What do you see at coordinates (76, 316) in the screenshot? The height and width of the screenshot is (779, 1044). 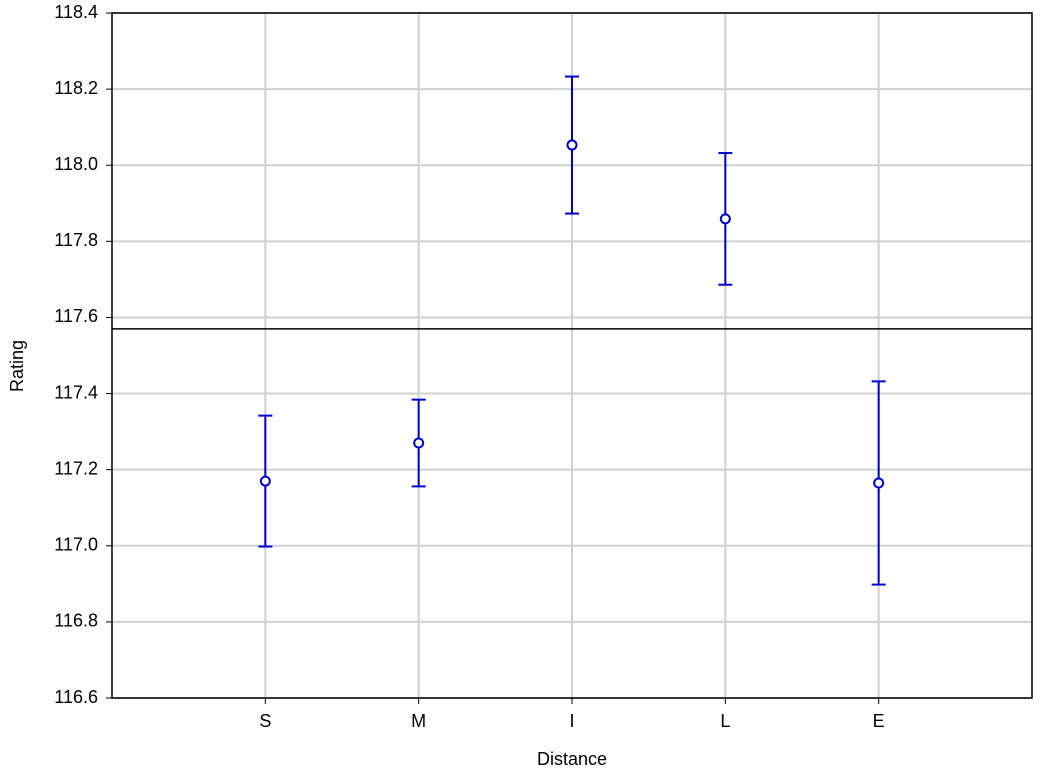 I see `y-tick-label: 117.6` at bounding box center [76, 316].